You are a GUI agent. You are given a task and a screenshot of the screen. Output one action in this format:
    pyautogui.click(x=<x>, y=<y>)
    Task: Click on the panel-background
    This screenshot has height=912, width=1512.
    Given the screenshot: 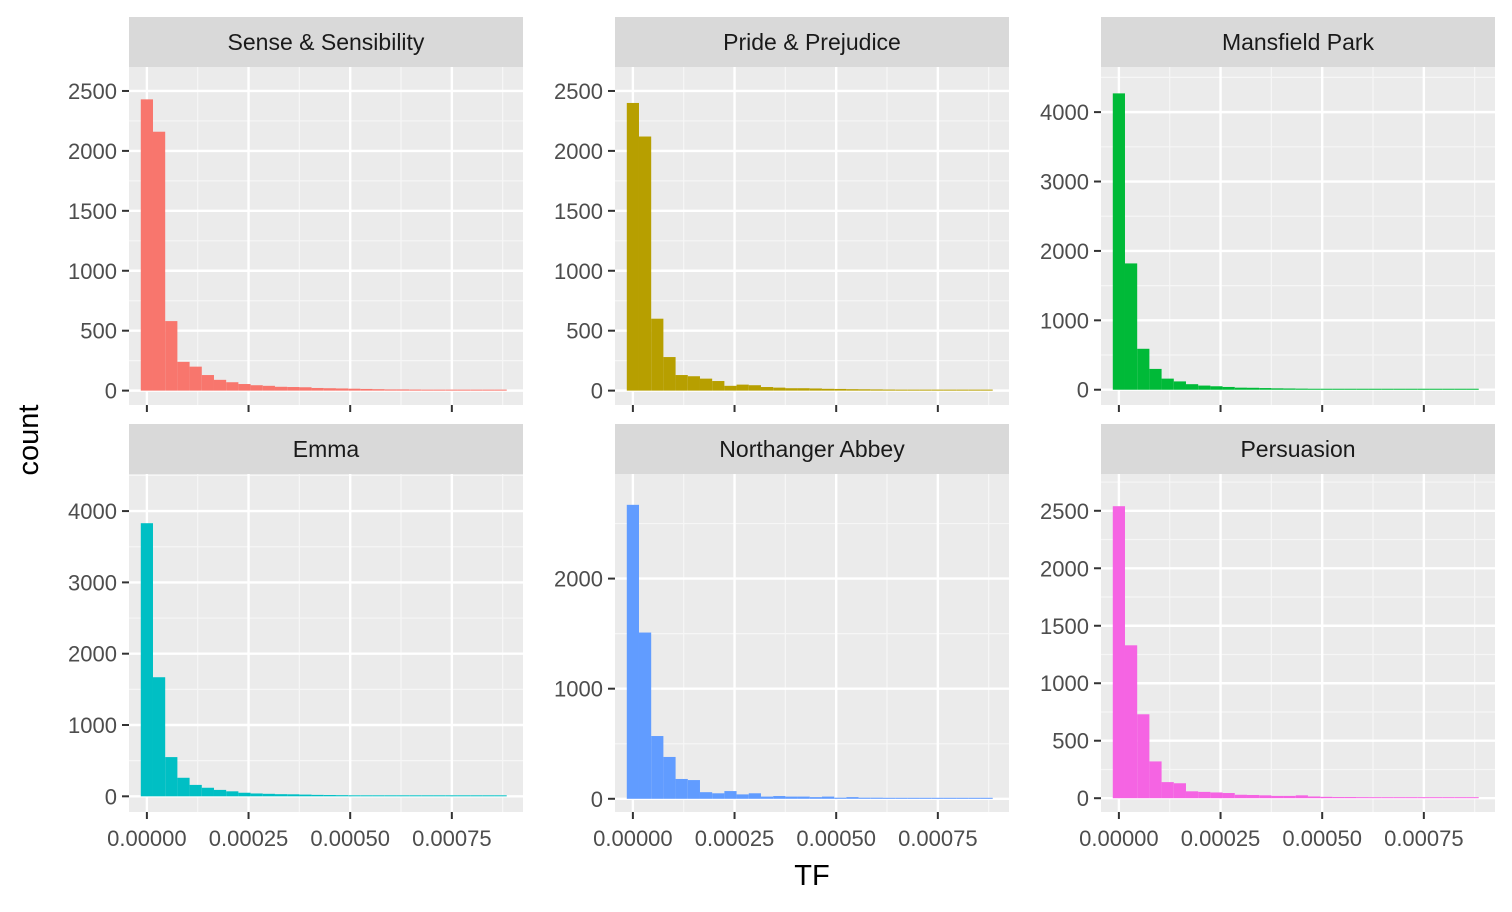 What is the action you would take?
    pyautogui.click(x=812, y=643)
    